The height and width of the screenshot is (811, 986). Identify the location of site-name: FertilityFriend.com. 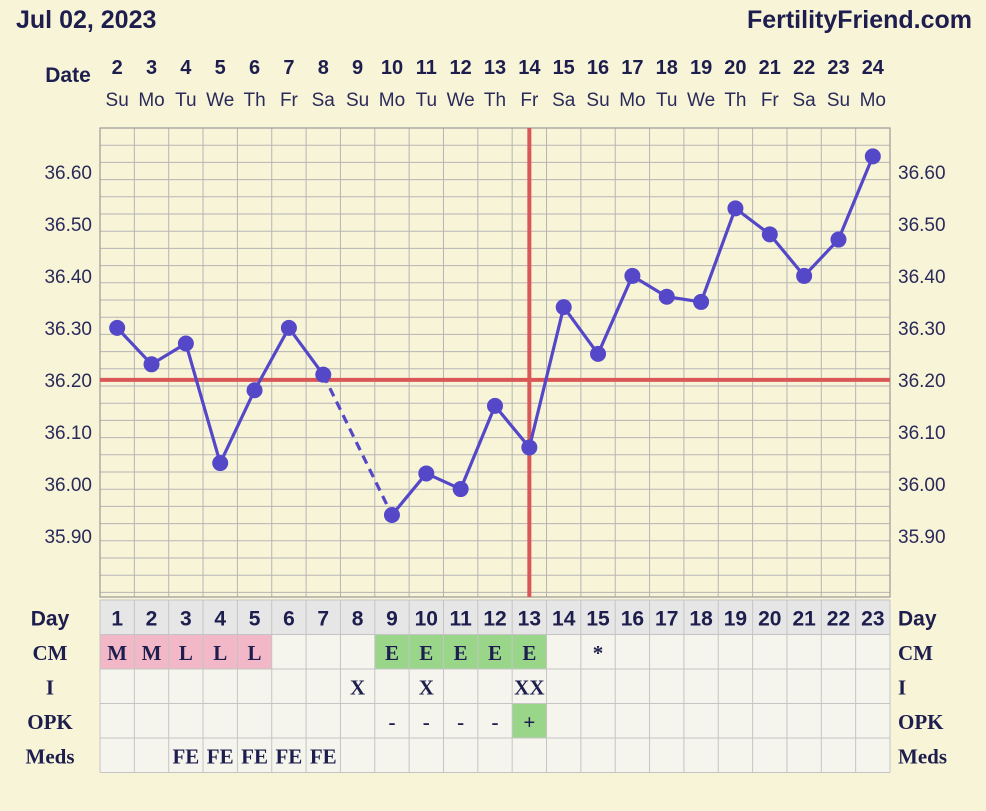
(859, 20).